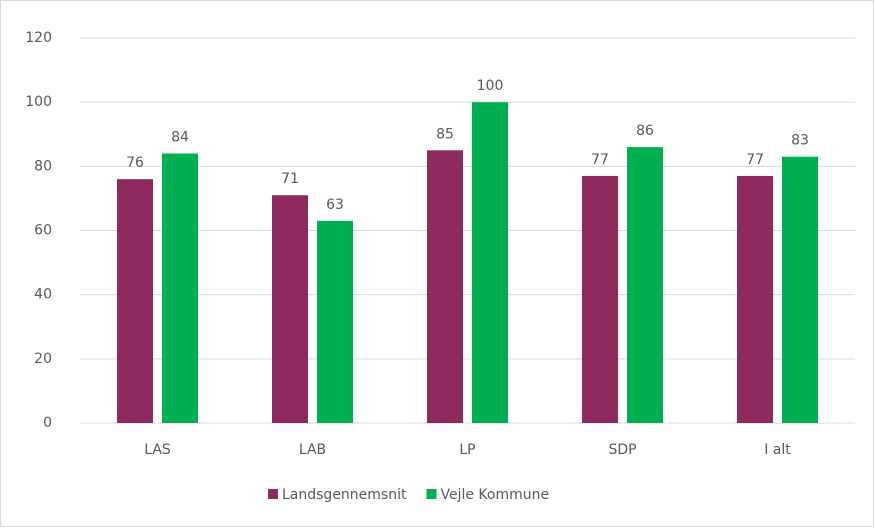 This screenshot has width=875, height=528. Describe the element at coordinates (43, 295) in the screenshot. I see `y-tick-label: 40` at that location.